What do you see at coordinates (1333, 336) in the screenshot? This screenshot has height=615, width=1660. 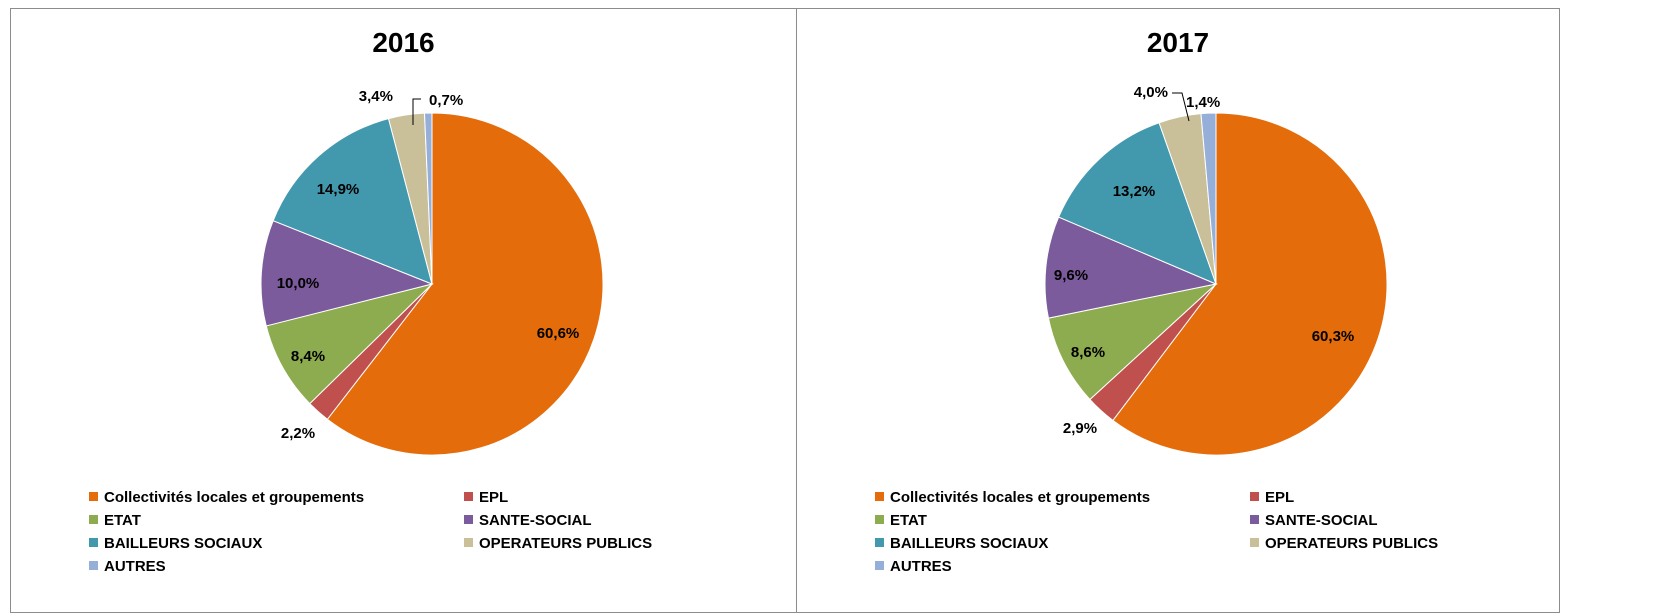 I see `data-label: 60,3%` at bounding box center [1333, 336].